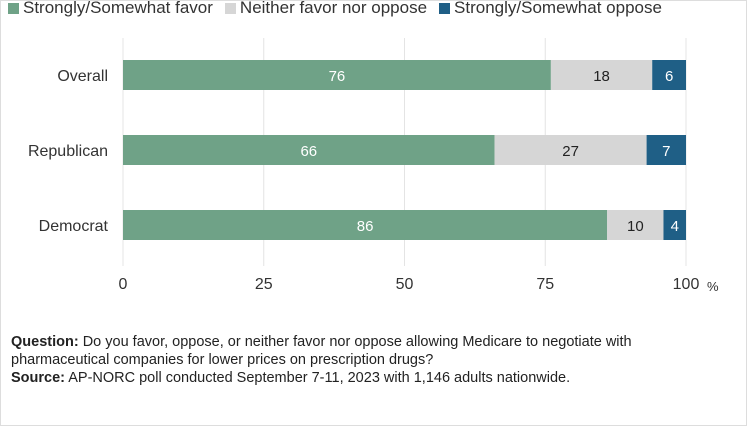 The height and width of the screenshot is (426, 747). What do you see at coordinates (123, 284) in the screenshot?
I see `x-tick-label: 0` at bounding box center [123, 284].